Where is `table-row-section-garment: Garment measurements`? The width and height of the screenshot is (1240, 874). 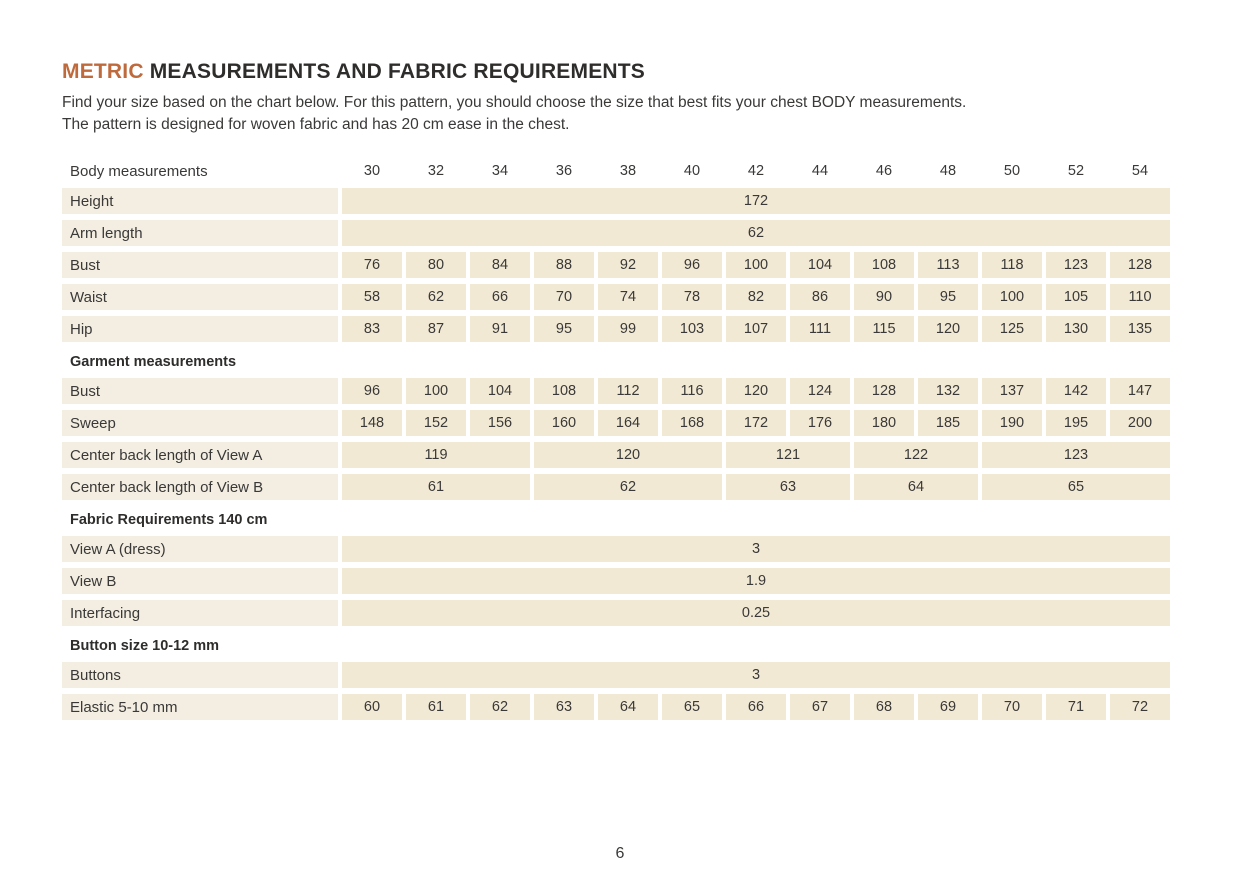
table-row-section-garment: Garment measurements is located at coordinates (616, 360).